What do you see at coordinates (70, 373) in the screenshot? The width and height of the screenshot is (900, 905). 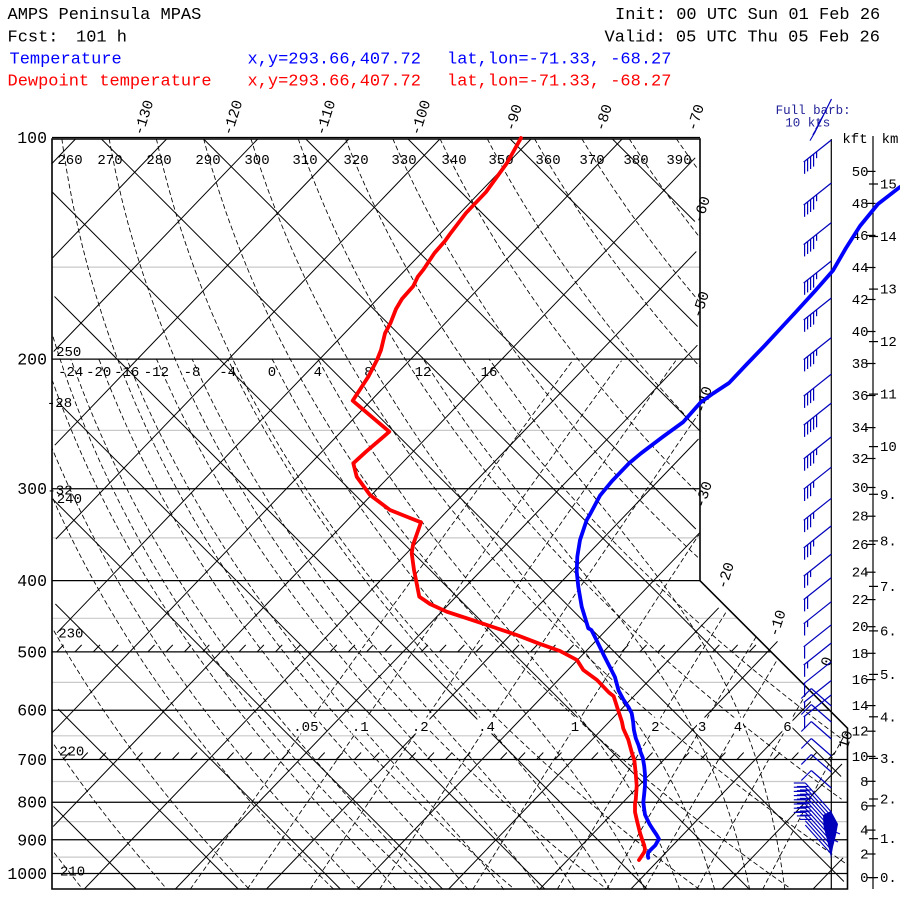 I see `svg-text: -24` at bounding box center [70, 373].